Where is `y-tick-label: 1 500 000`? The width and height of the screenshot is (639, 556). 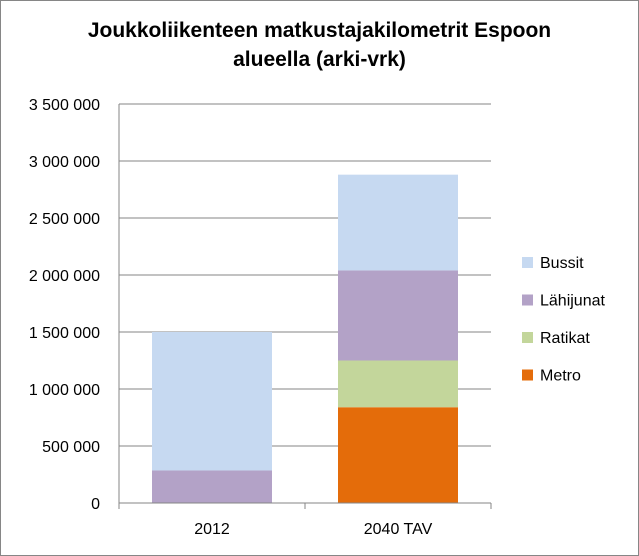 y-tick-label: 1 500 000 is located at coordinates (64, 333).